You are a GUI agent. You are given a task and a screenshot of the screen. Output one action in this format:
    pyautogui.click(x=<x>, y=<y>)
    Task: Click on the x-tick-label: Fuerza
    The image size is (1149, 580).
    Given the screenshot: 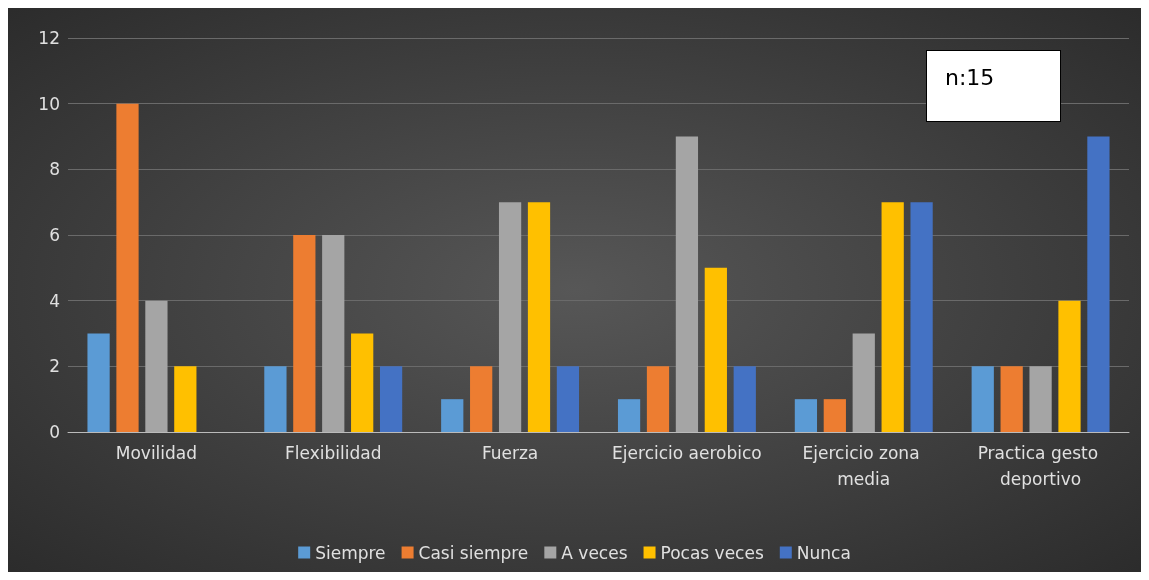 What is the action you would take?
    pyautogui.click(x=510, y=453)
    